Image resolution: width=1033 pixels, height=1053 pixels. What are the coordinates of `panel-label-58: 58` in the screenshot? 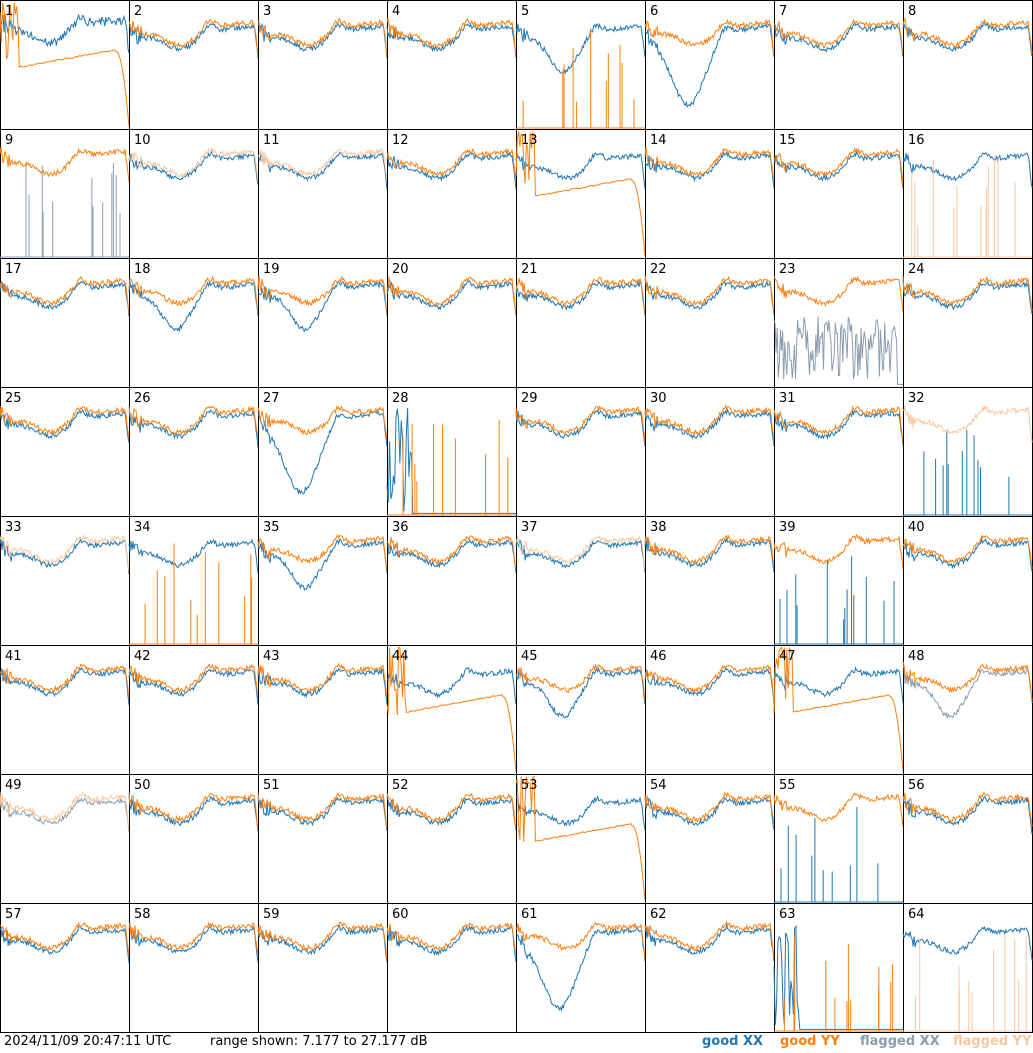 It's located at (142, 914).